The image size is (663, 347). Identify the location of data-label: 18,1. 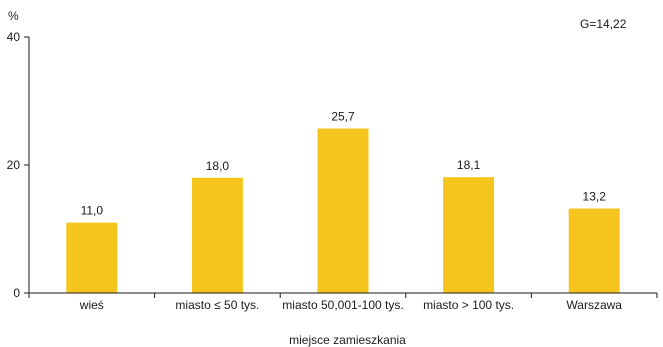
(469, 165).